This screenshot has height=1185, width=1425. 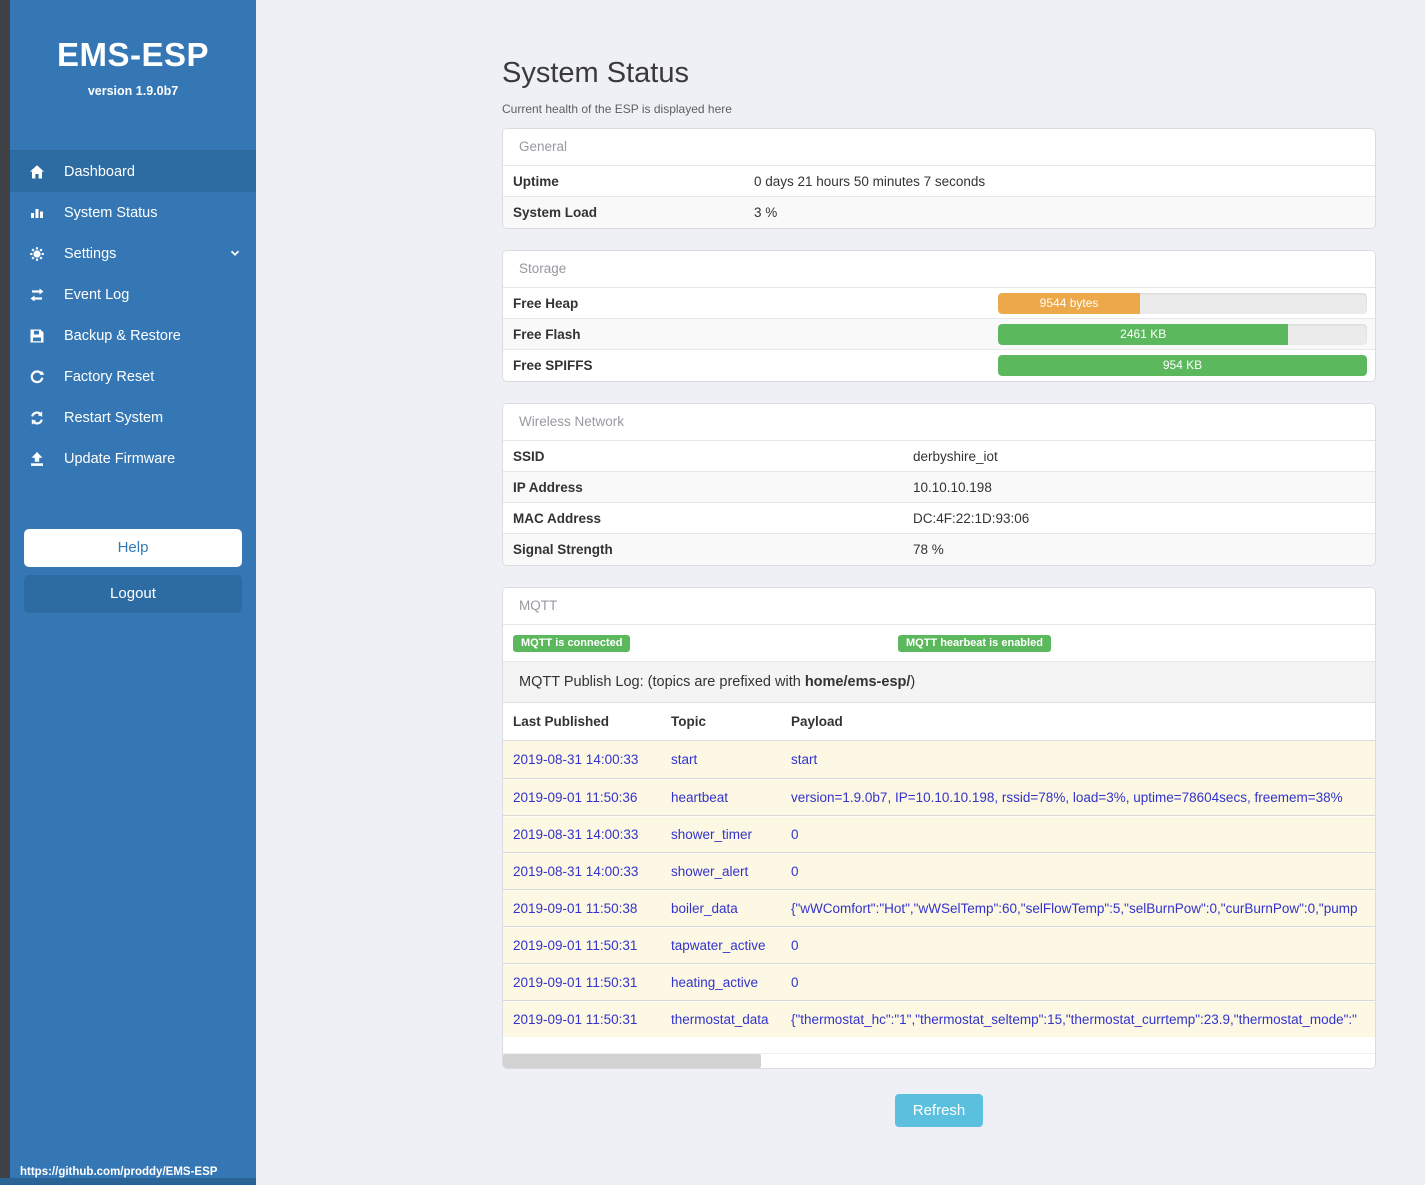 What do you see at coordinates (939, 606) in the screenshot?
I see `panel-mqtt-title: MQTT` at bounding box center [939, 606].